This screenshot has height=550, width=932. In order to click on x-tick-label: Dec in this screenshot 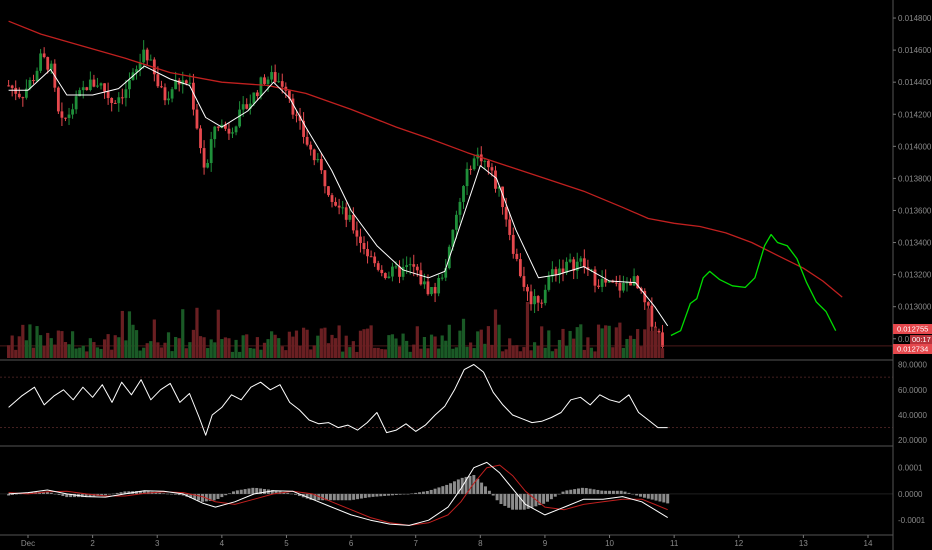, I will do `click(28, 543)`.